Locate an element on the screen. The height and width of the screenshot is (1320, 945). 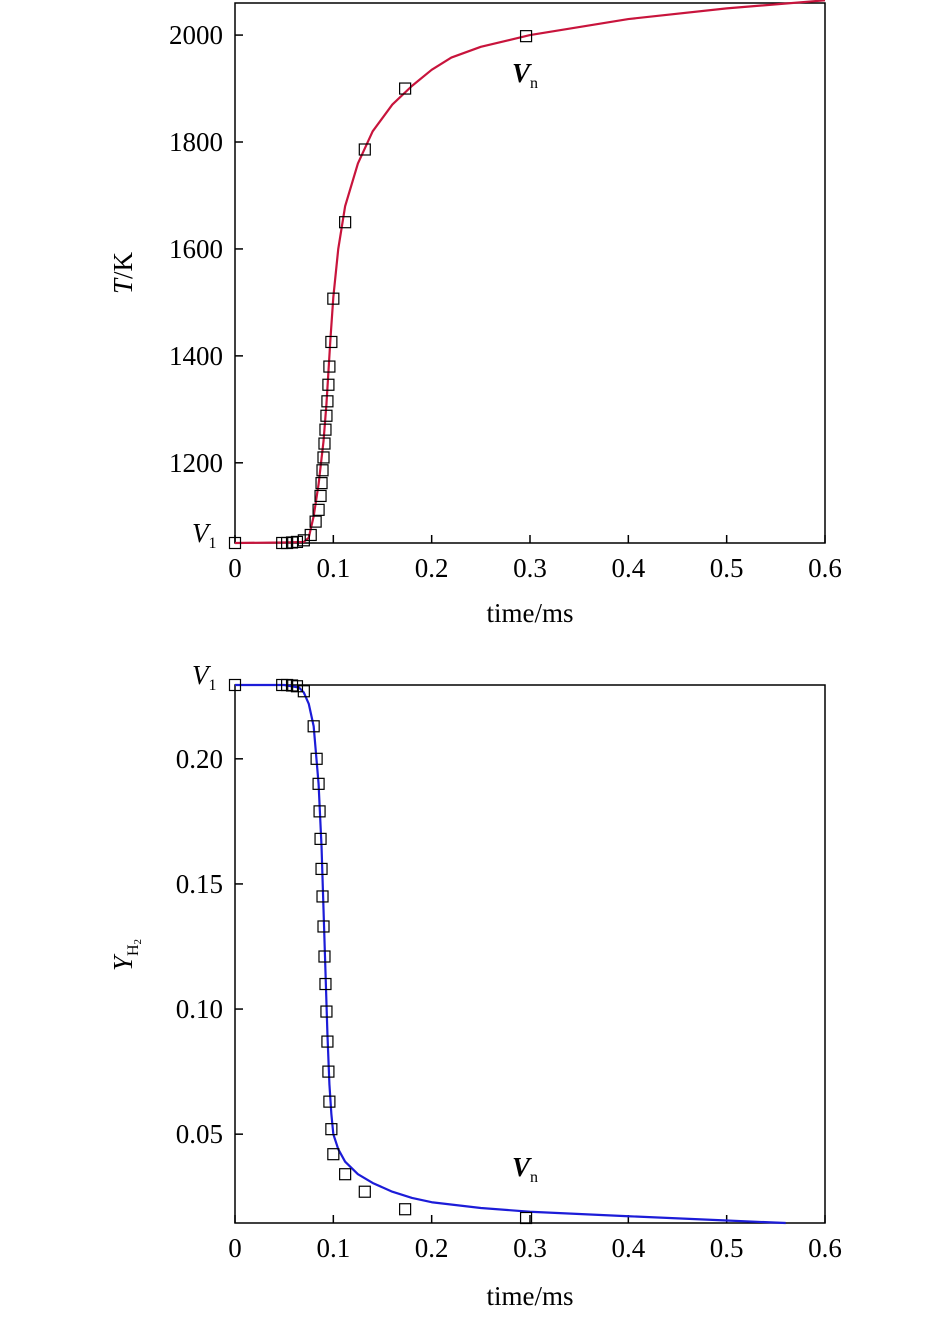
y-ticks: 1200 1400 1600 1800 2000 is located at coordinates (206, 249).